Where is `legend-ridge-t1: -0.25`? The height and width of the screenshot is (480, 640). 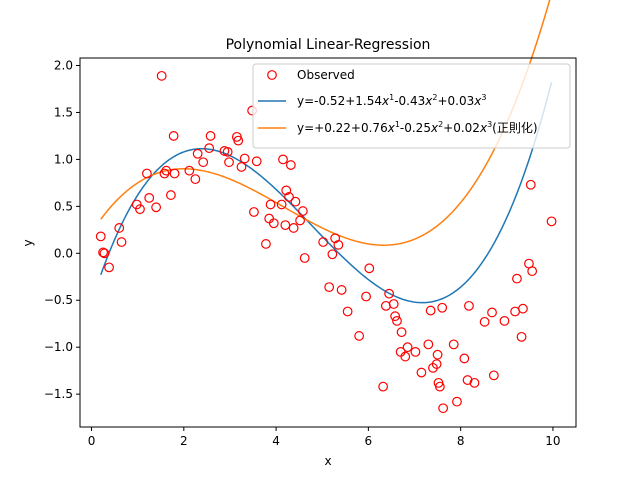 legend-ridge-t1: -0.25 is located at coordinates (415, 128).